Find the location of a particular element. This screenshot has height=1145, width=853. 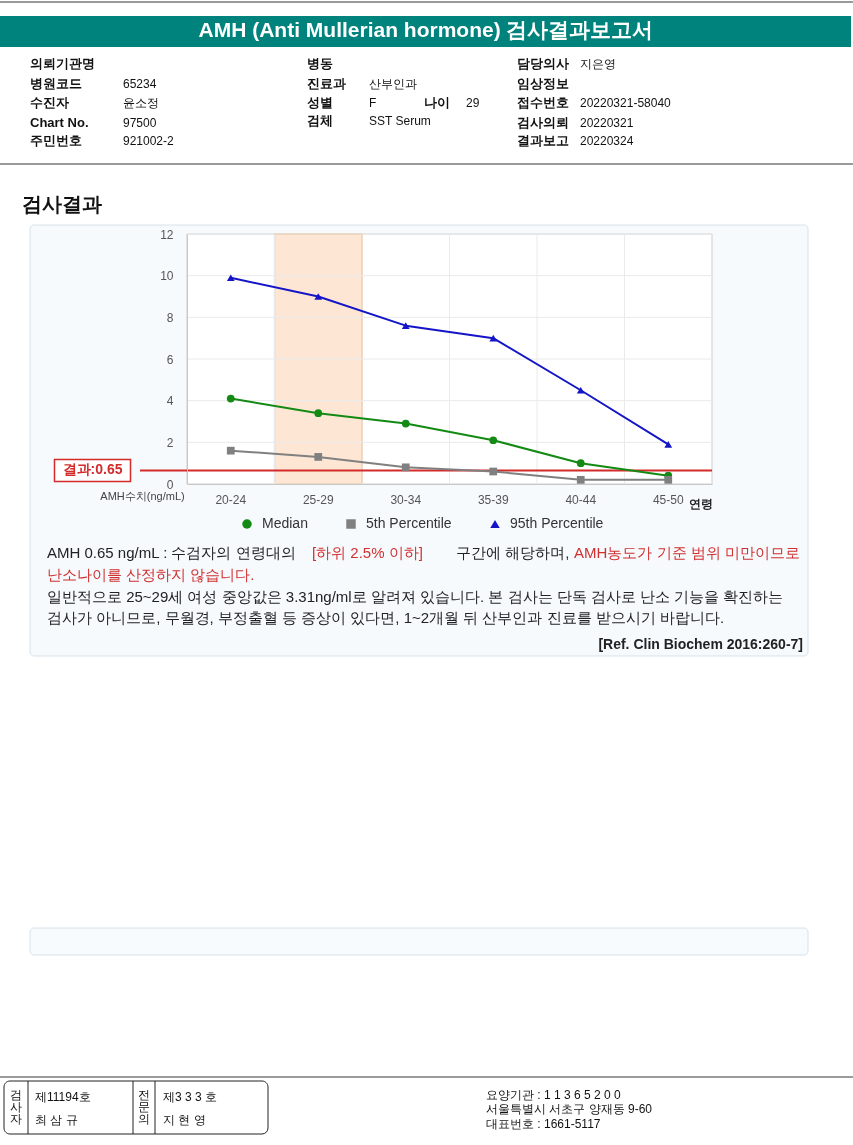

text: 병원코드 is located at coordinates (56, 83).